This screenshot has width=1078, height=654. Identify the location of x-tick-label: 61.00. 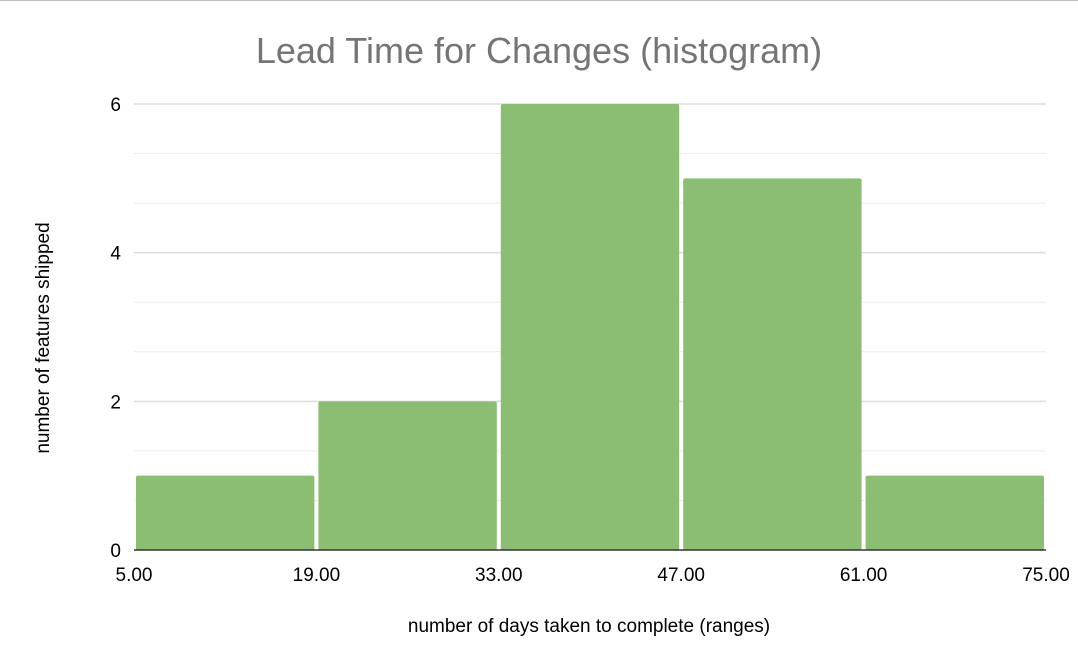
(864, 575).